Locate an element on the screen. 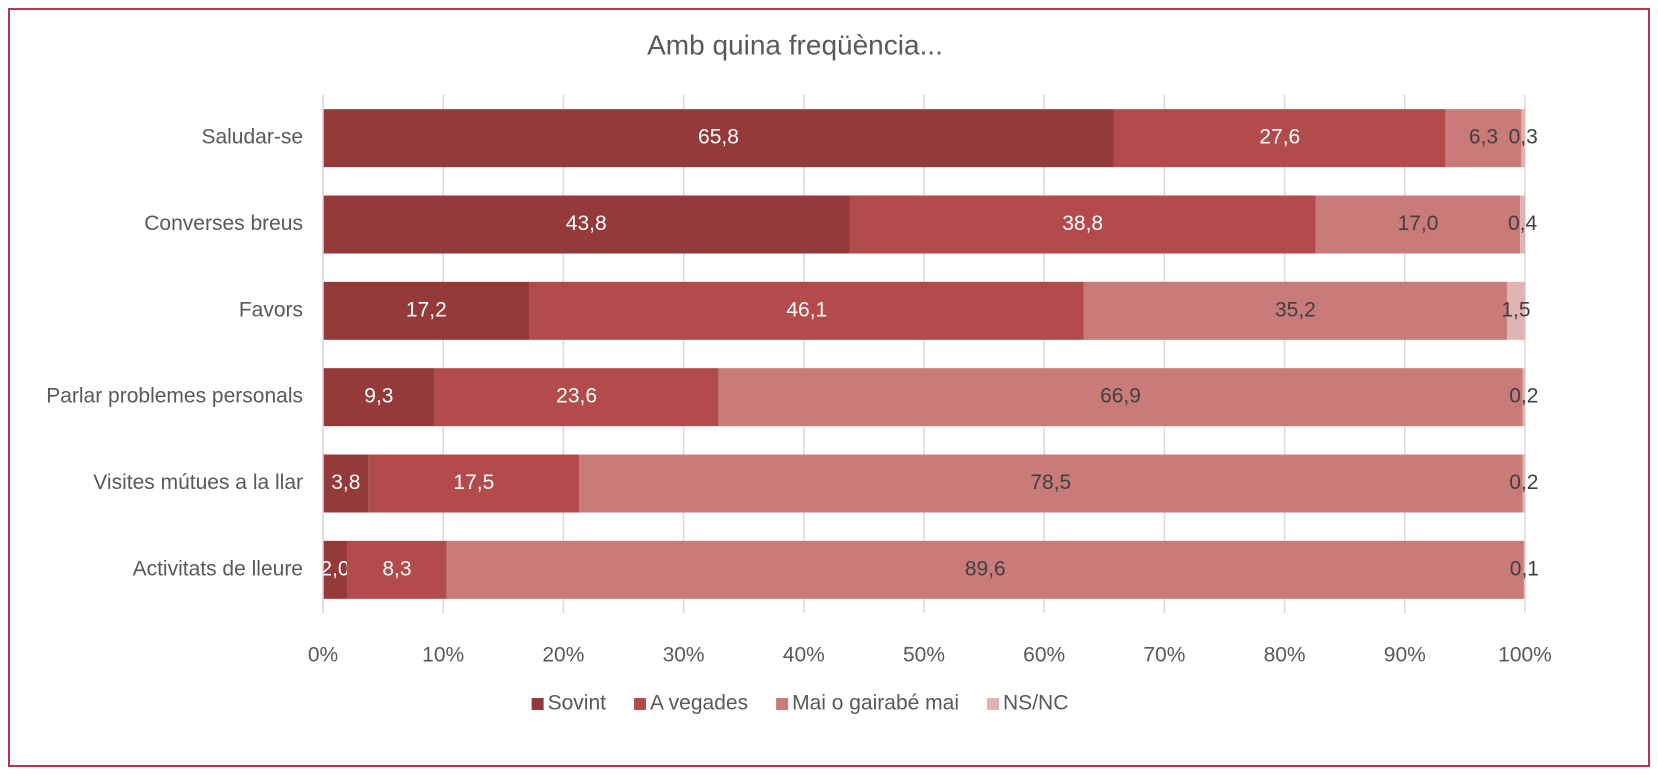 This screenshot has height=775, width=1658. y-tick-label: Visites mútues a la llar is located at coordinates (198, 482).